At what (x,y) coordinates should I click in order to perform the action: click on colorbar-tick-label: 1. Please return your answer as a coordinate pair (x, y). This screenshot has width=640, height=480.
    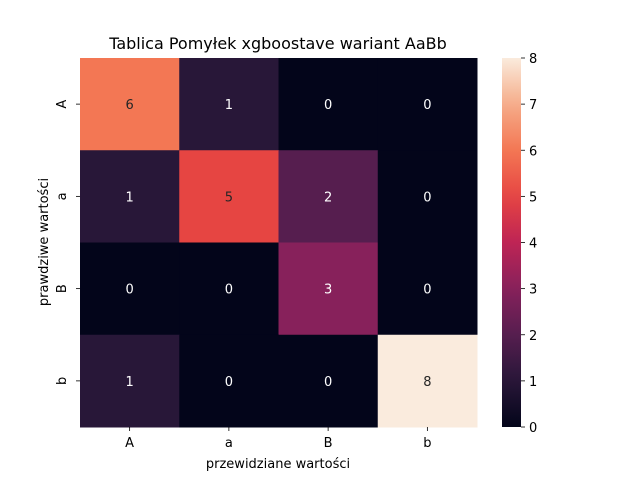
    Looking at the image, I should click on (533, 382).